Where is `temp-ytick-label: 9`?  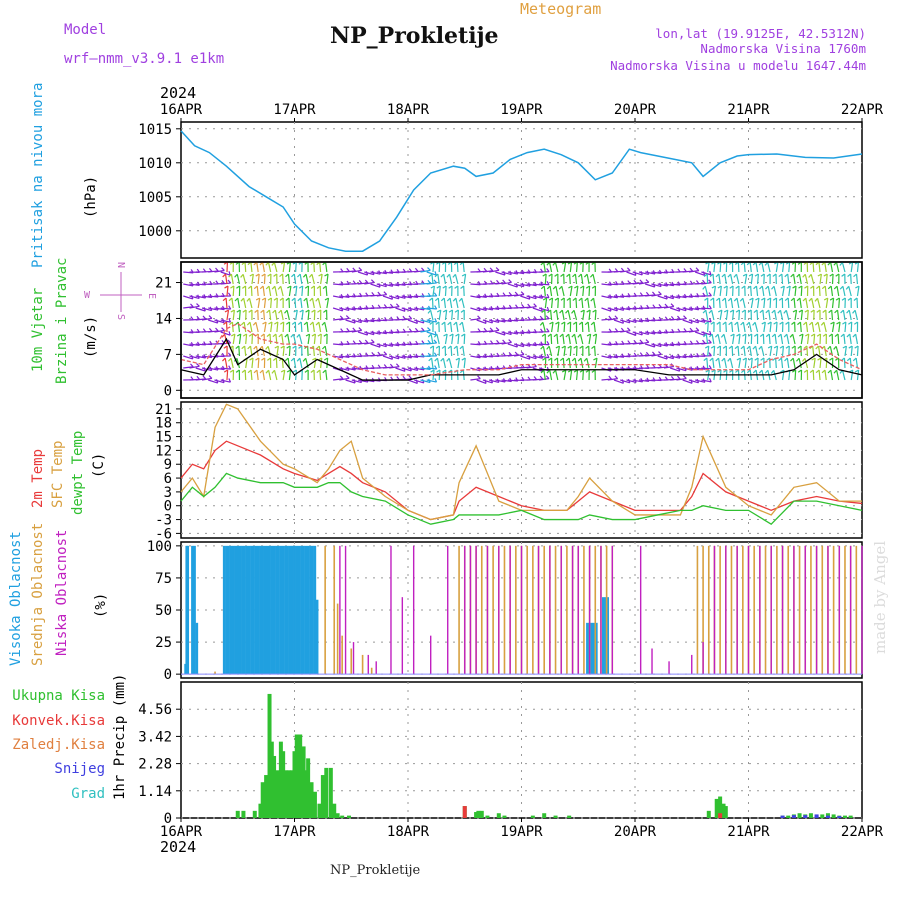
temp-ytick-label: 9 is located at coordinates (168, 465).